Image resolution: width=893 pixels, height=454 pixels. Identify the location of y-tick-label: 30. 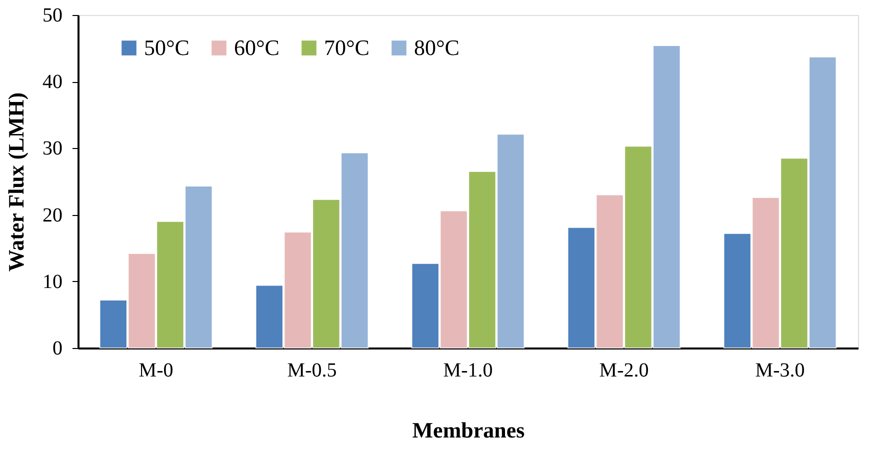
(52, 149).